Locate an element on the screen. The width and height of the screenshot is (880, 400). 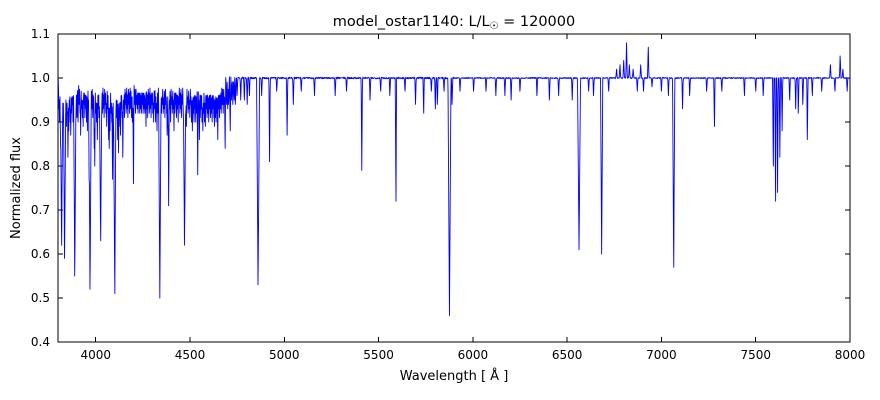
x-tick-label: 5000 is located at coordinates (284, 355).